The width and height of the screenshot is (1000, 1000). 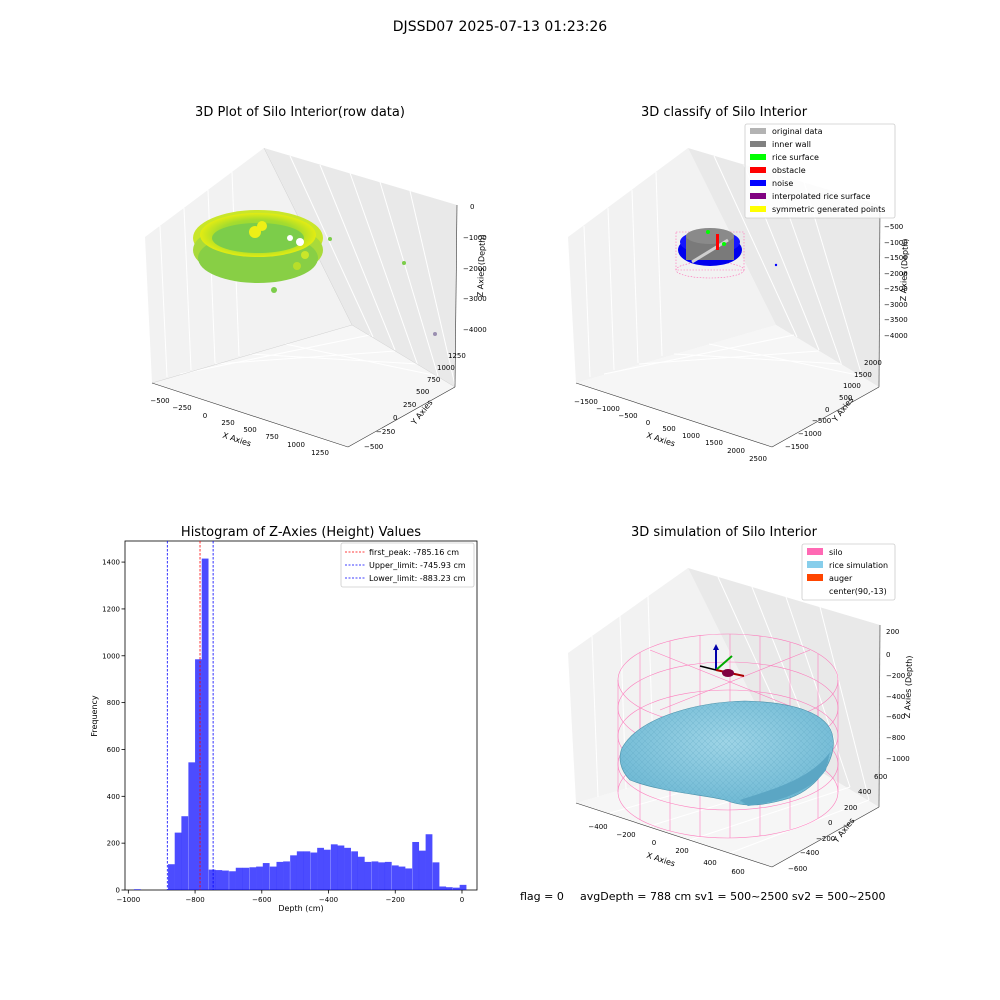 I want to click on legend-label: inner wall, so click(x=791, y=144).